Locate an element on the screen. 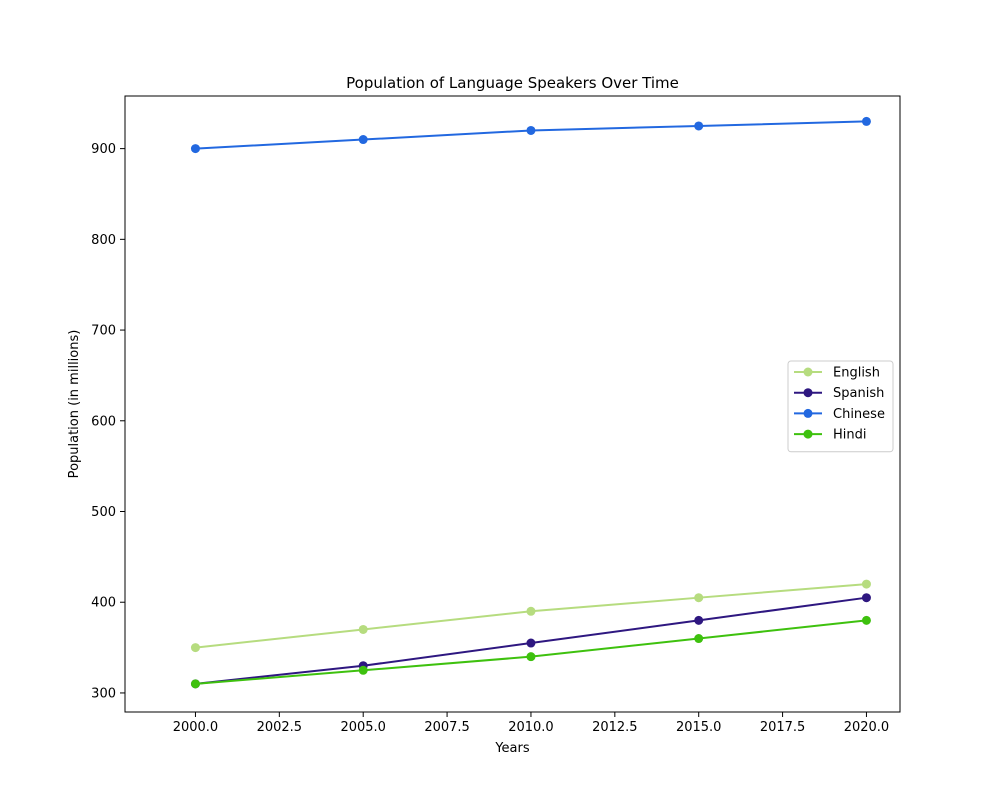 Image resolution: width=1000 pixels, height=800 pixels. series-english is located at coordinates (530, 616).